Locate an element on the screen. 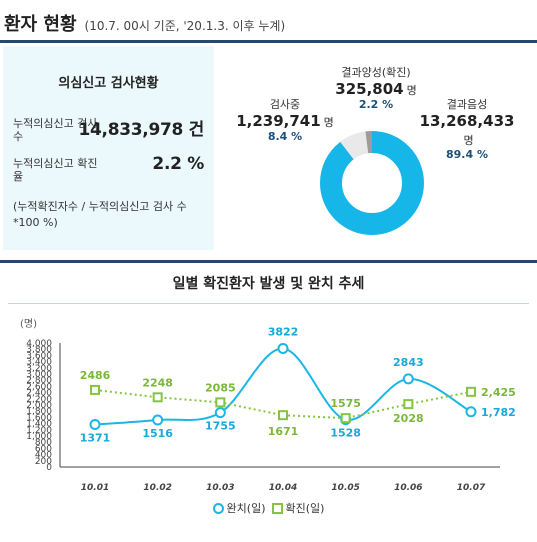 This screenshot has width=537, height=542. pie-label-negative: 결과음성 13,268,433 명 89.4 % is located at coordinates (467, 128).